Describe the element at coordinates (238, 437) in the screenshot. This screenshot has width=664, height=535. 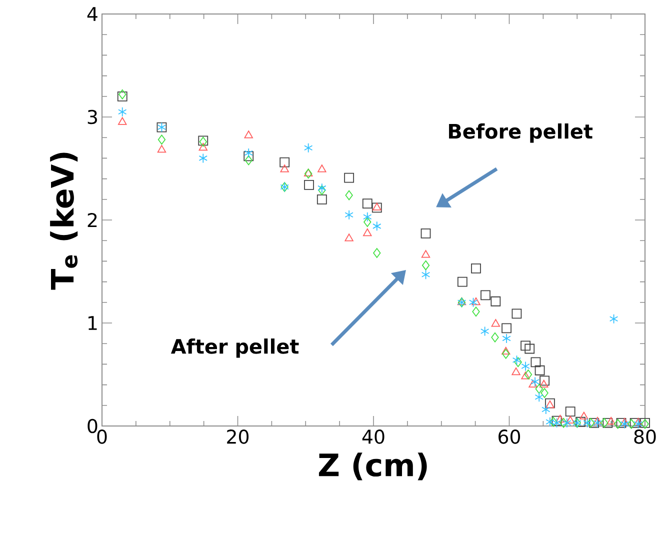
I see `x-tick-label: 20` at that location.